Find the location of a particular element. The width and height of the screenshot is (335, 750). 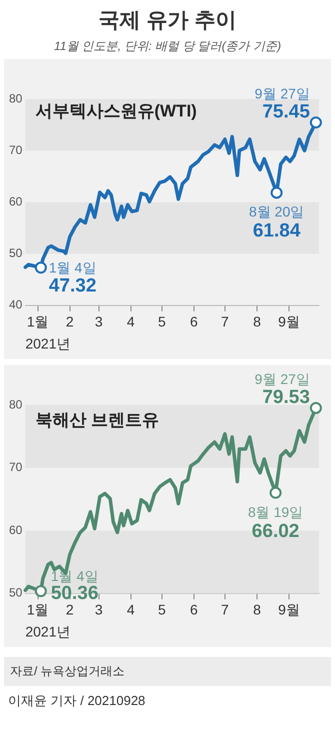

annotation: 79.53 is located at coordinates (286, 397).